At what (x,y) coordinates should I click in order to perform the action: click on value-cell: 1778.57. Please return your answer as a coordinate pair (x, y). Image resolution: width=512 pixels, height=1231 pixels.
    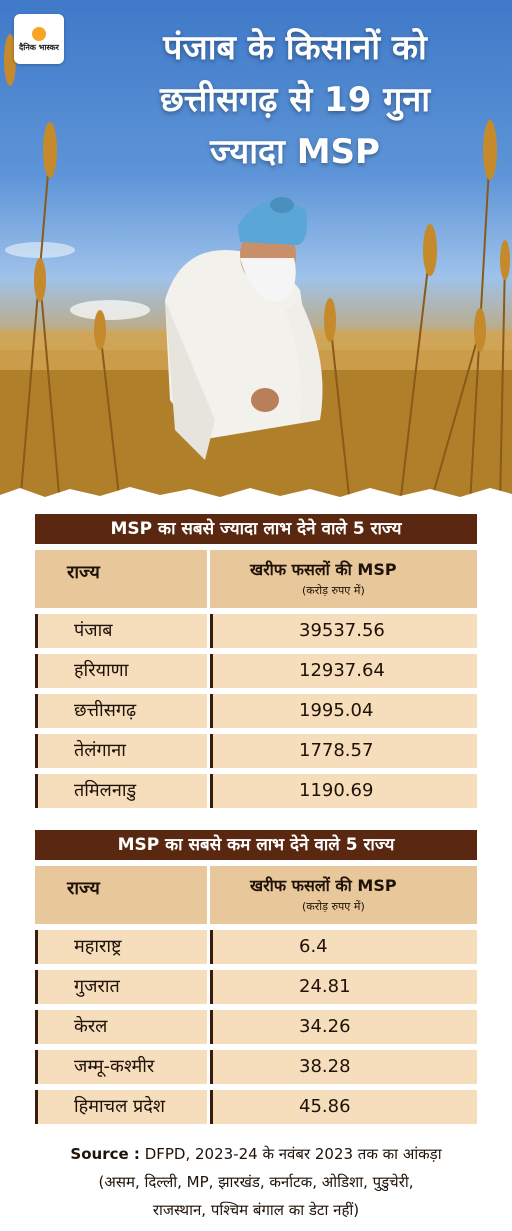
    Looking at the image, I should click on (343, 751).